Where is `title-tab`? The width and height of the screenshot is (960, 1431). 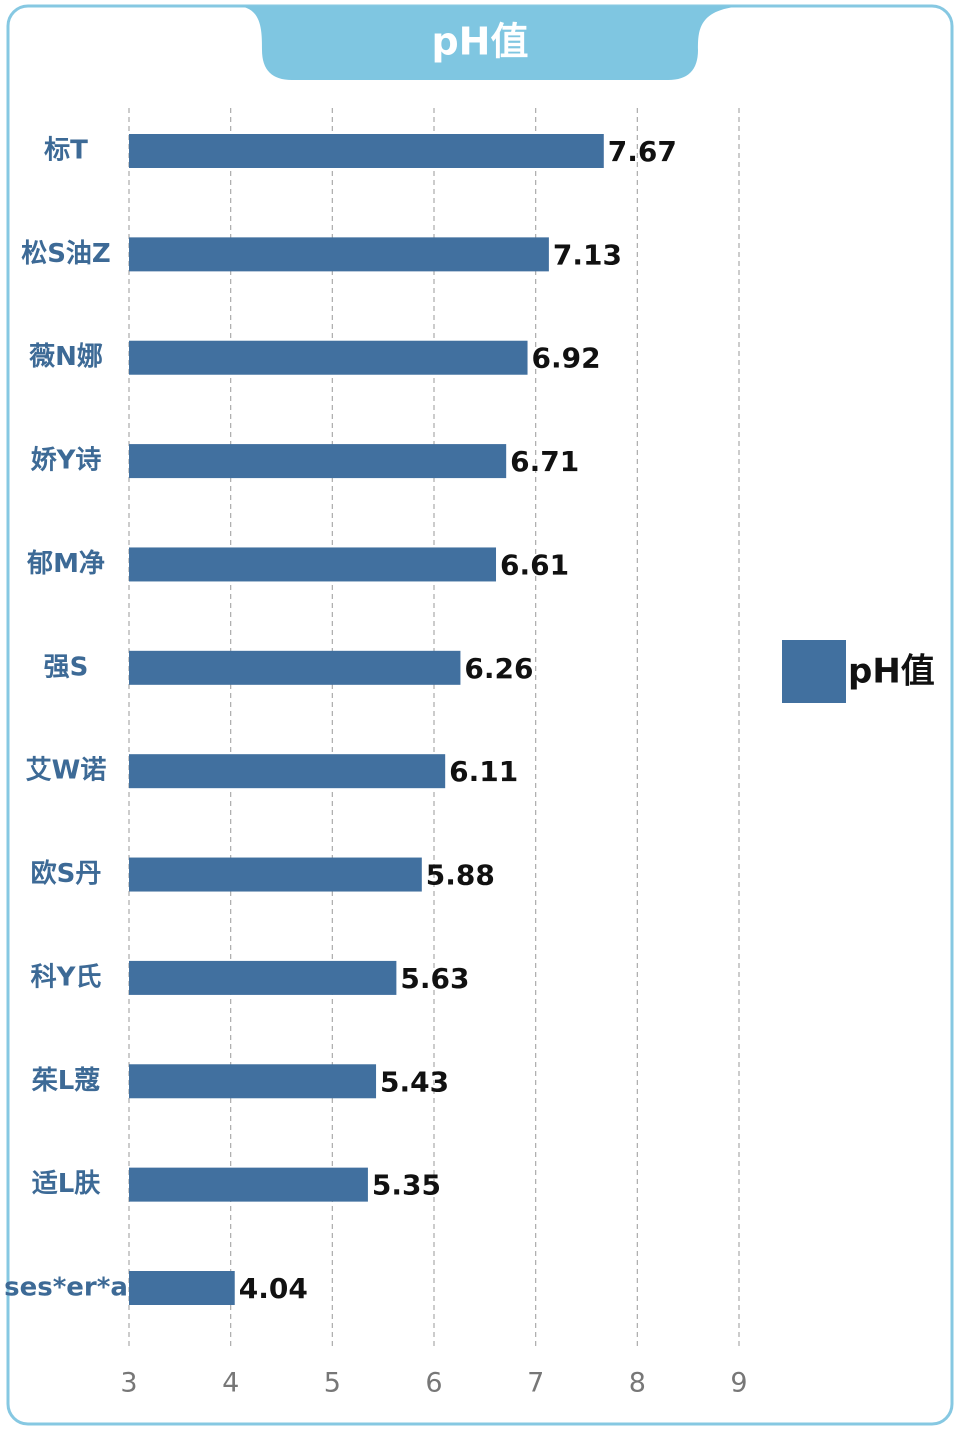 title-tab is located at coordinates (493, 43).